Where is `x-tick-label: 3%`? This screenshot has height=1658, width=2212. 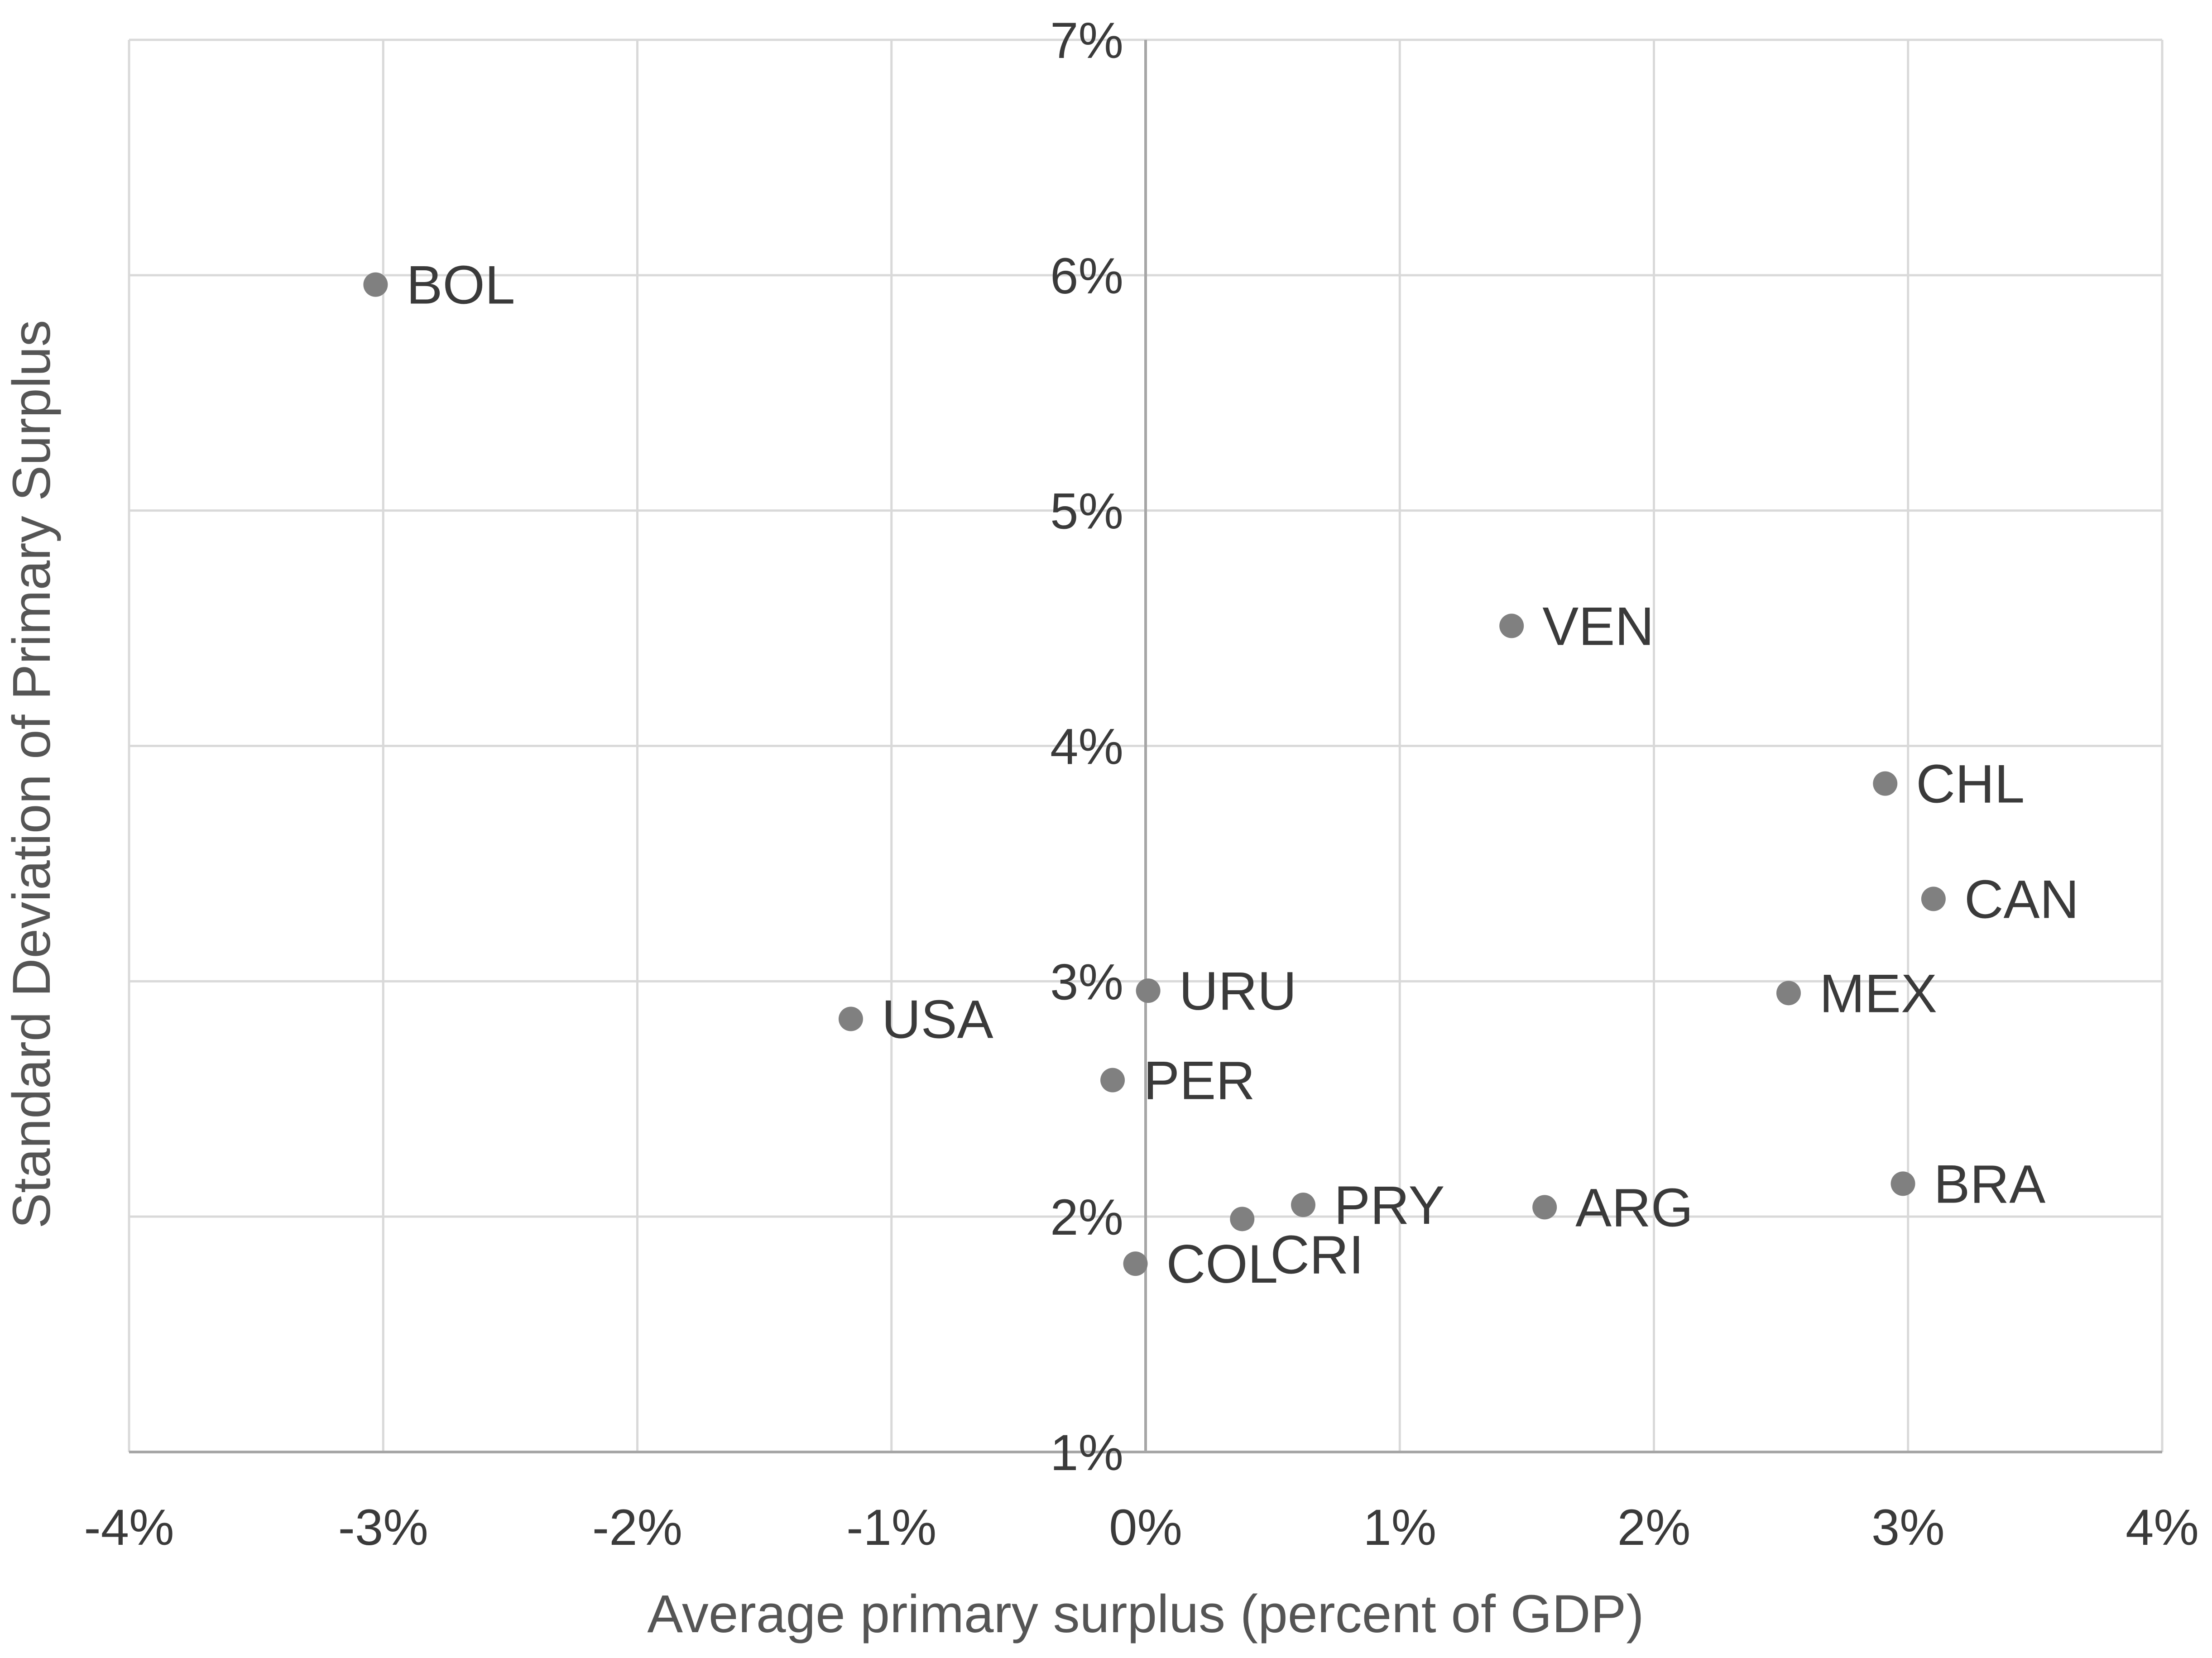
x-tick-label: 3% is located at coordinates (1908, 1527).